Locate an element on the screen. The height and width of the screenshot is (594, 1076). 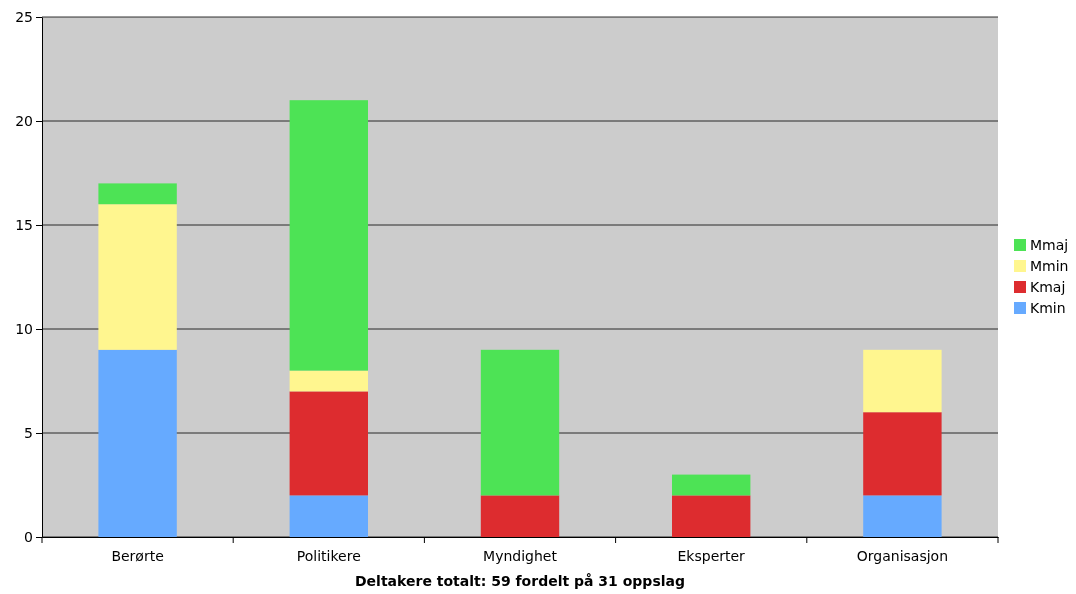
legend-label: Mmaj is located at coordinates (1049, 245).